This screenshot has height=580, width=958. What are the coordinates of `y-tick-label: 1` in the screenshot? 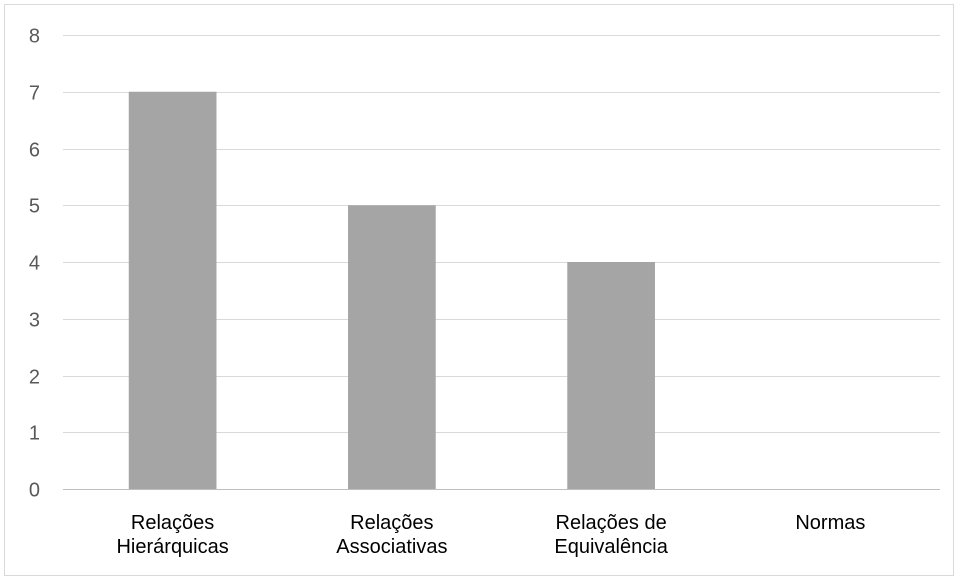 It's located at (34, 434).